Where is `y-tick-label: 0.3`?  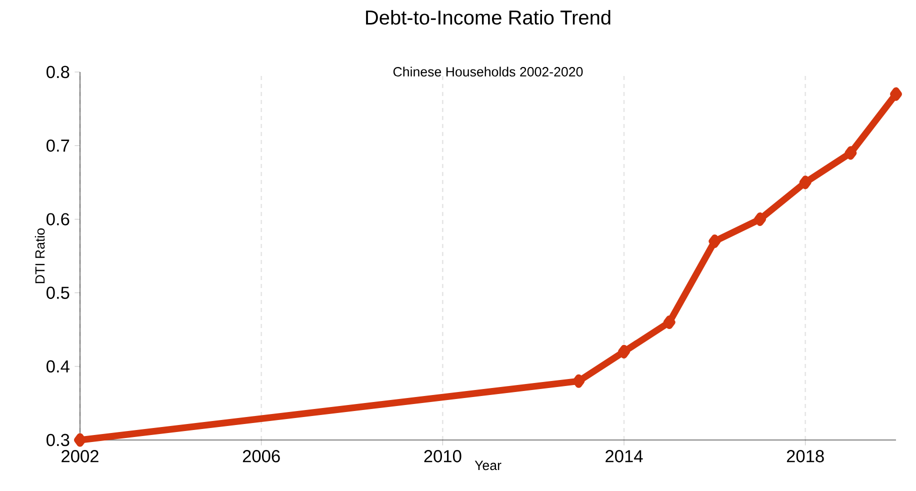 y-tick-label: 0.3 is located at coordinates (58, 440).